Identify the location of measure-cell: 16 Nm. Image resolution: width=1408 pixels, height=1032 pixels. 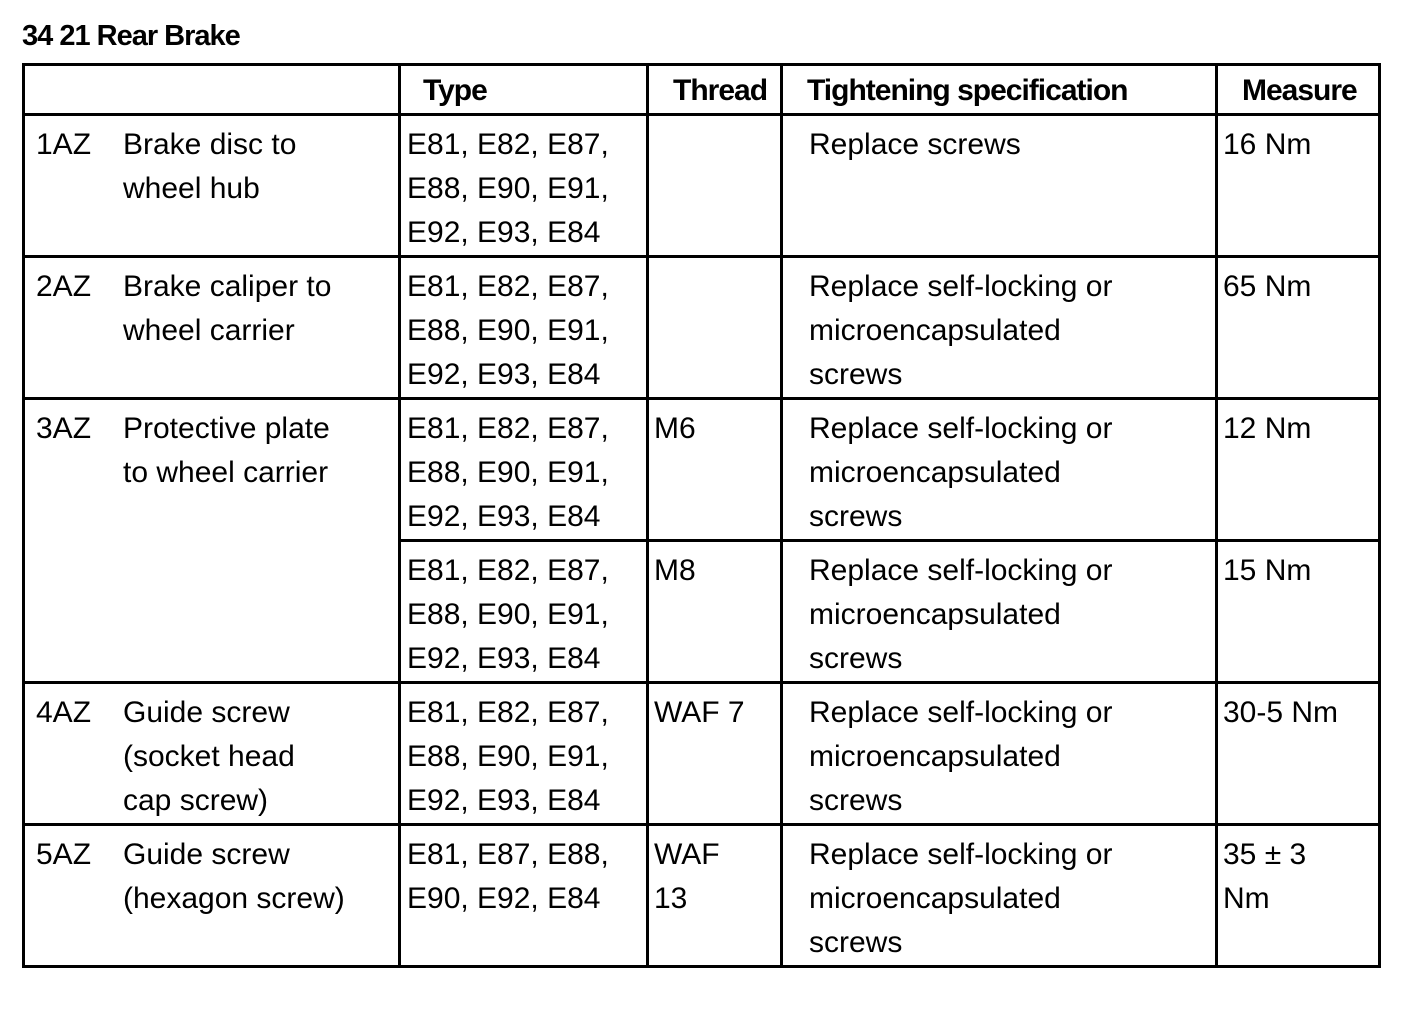
(1298, 185).